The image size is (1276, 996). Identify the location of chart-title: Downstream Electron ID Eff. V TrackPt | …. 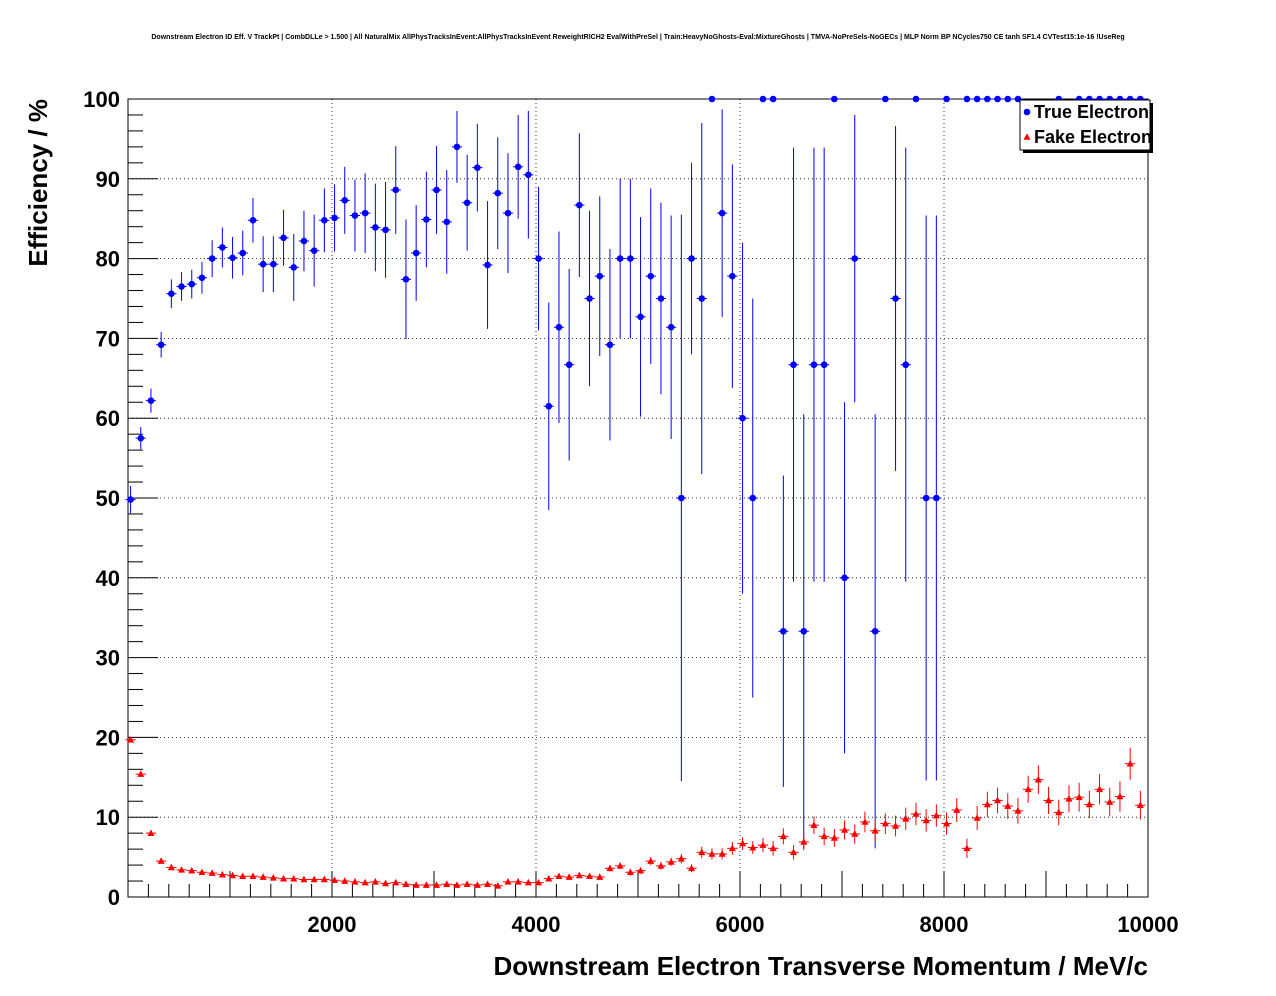
(638, 37).